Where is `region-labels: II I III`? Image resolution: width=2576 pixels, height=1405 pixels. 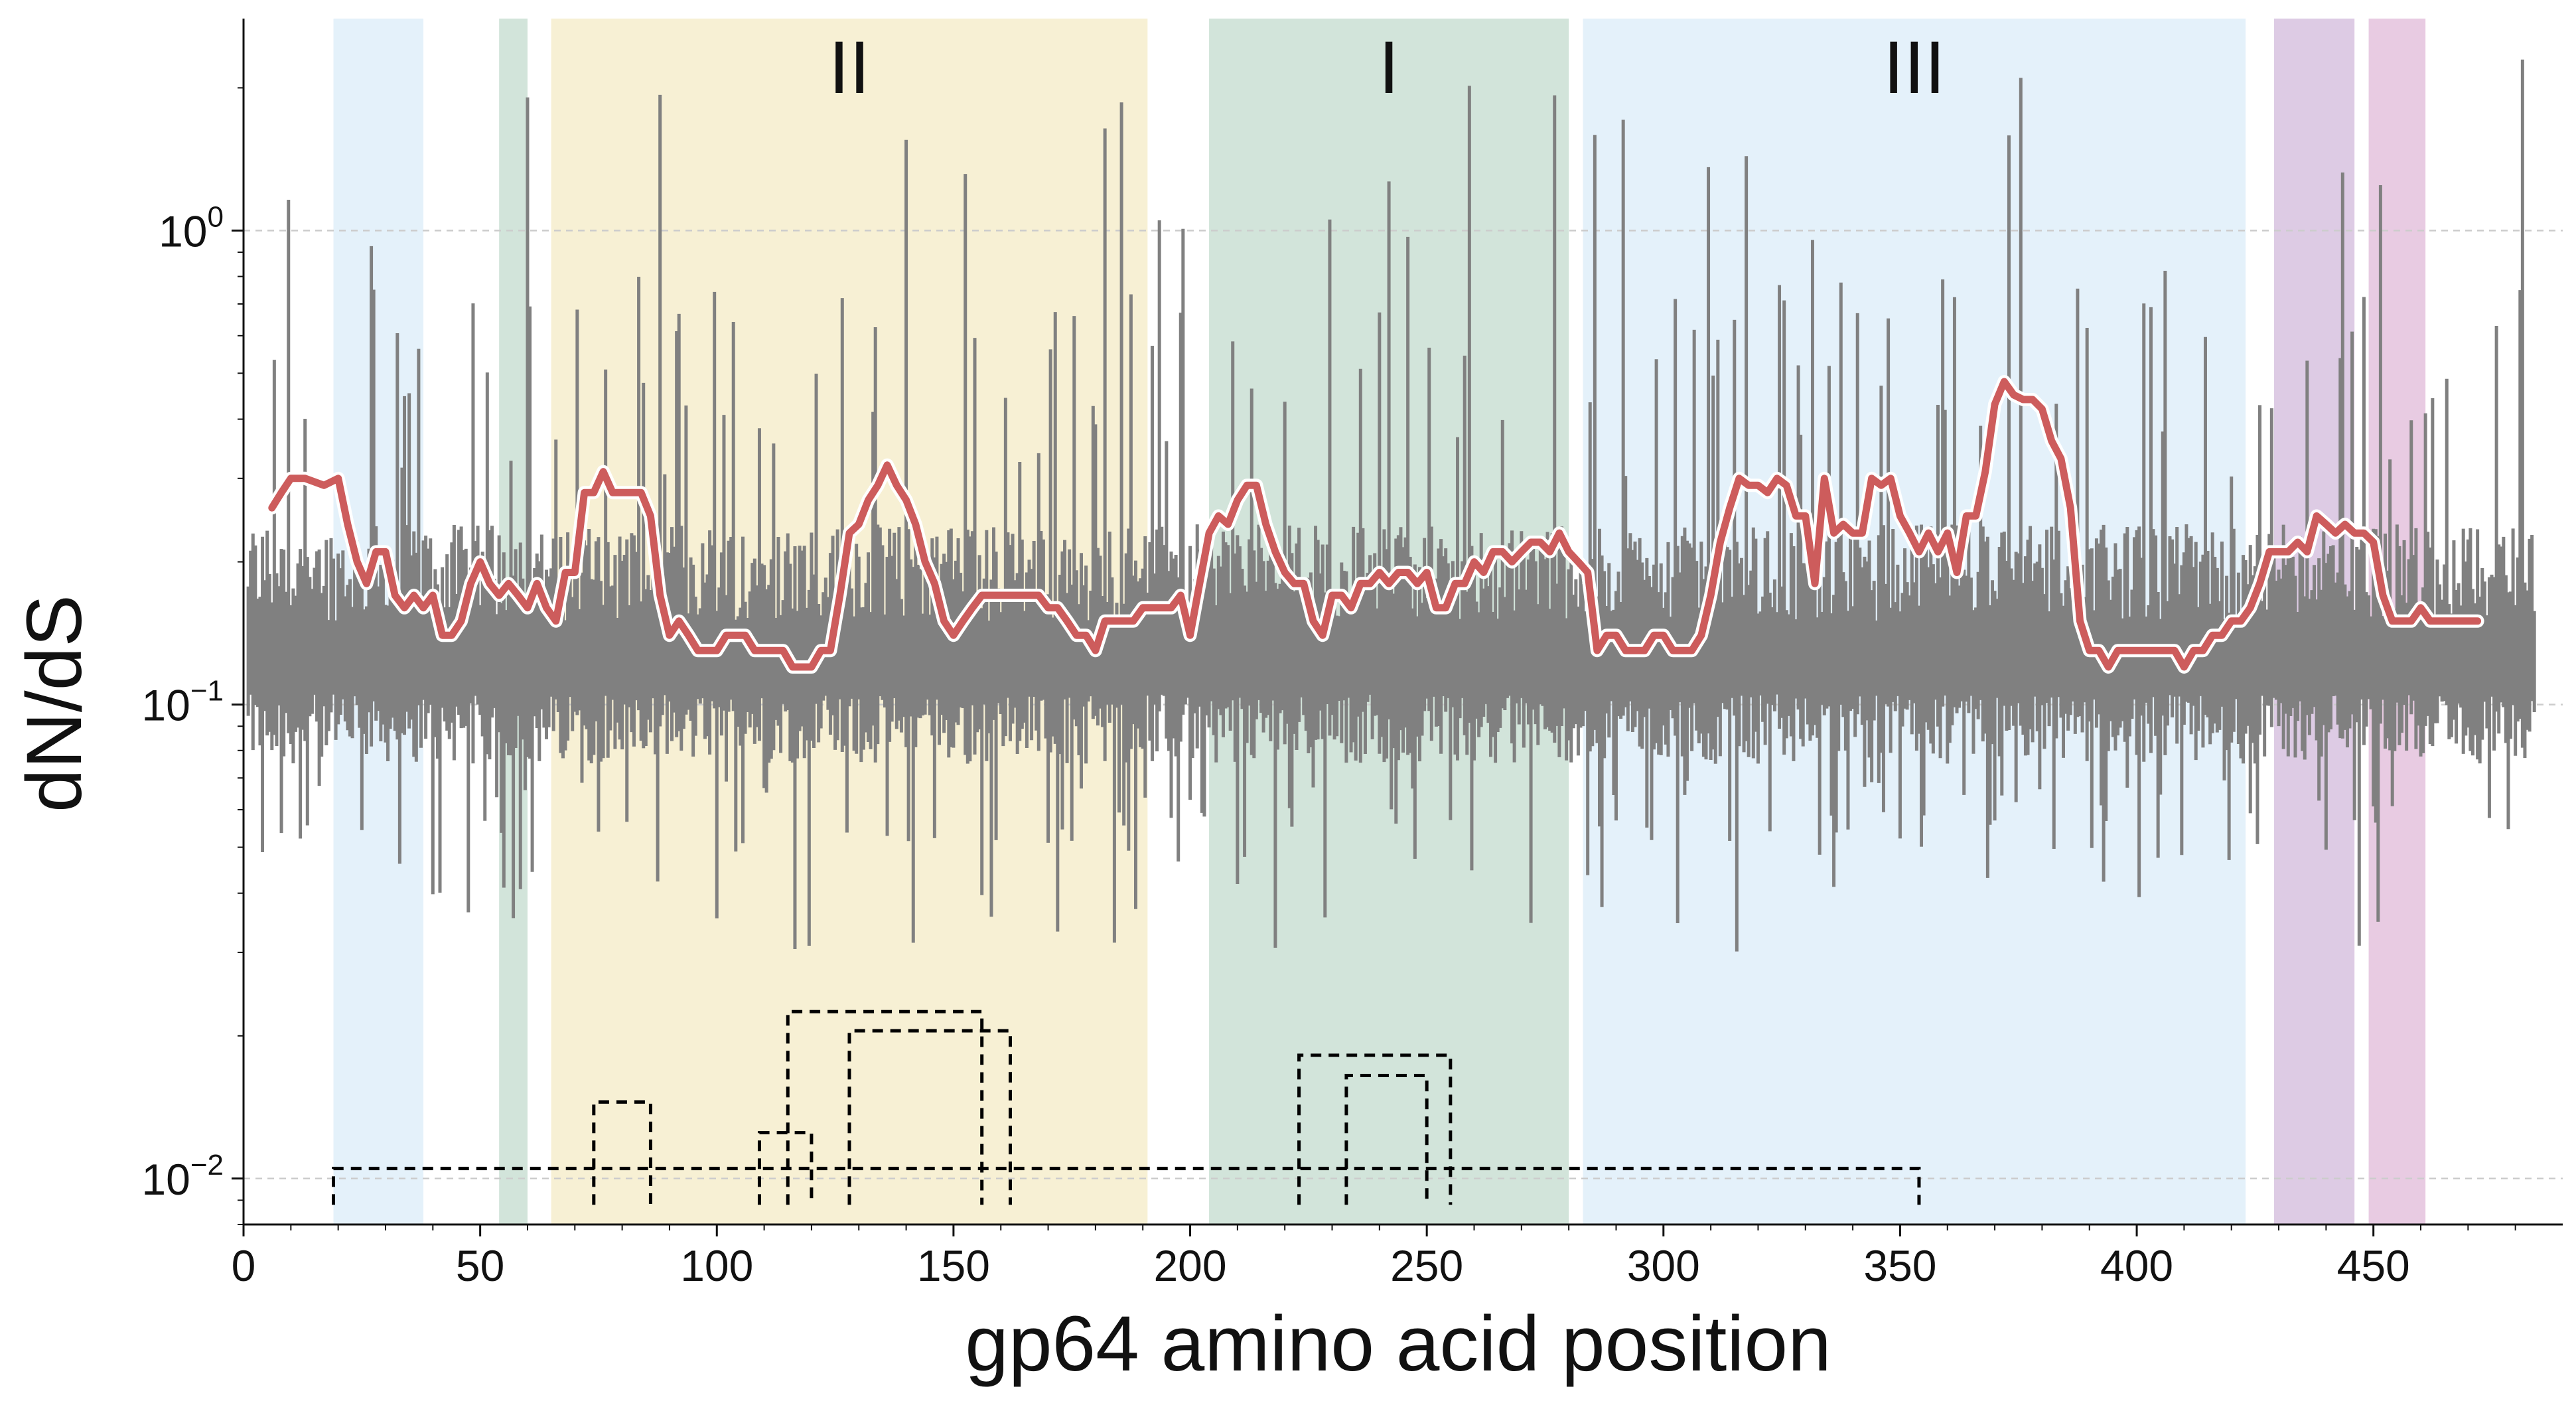
region-labels: II I III is located at coordinates (1387, 67).